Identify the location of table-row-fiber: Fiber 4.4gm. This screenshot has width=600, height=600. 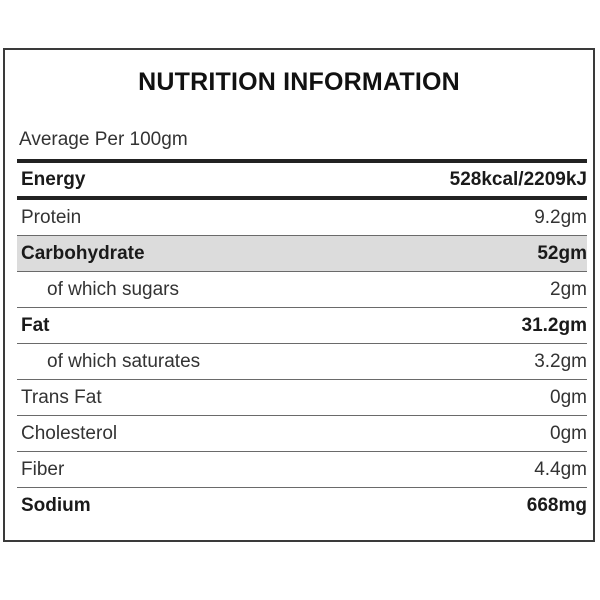
(302, 470).